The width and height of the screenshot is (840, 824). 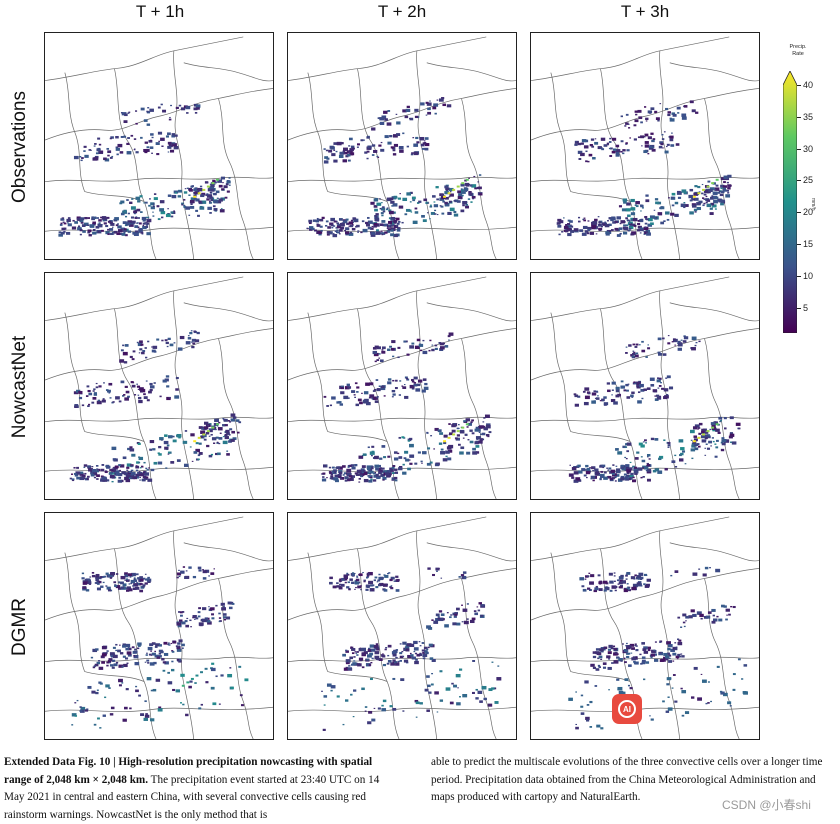 I want to click on convective-core, so click(x=463, y=183).